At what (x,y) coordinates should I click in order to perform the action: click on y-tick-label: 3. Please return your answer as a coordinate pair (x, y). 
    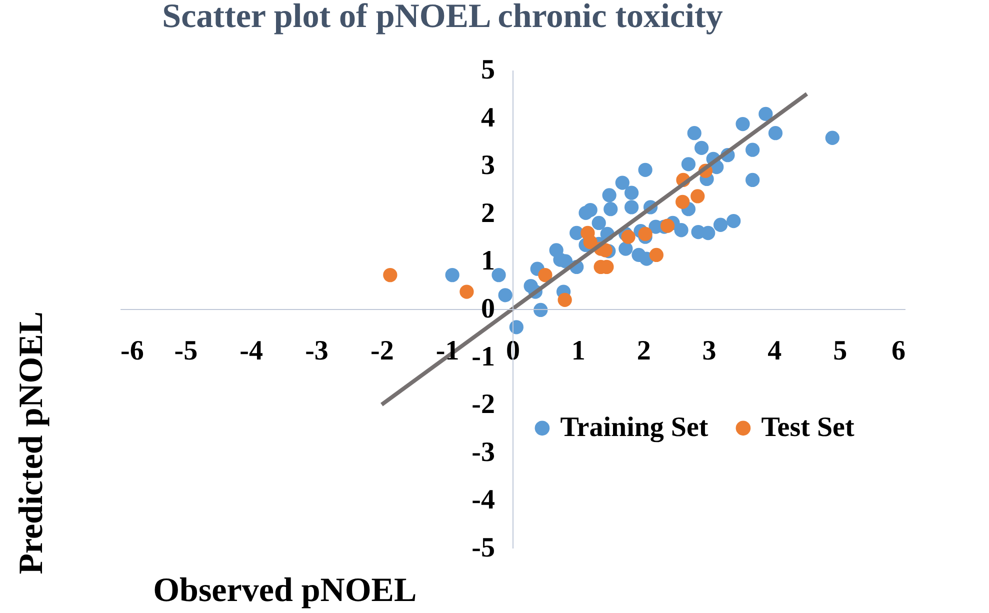
    Looking at the image, I should click on (488, 166).